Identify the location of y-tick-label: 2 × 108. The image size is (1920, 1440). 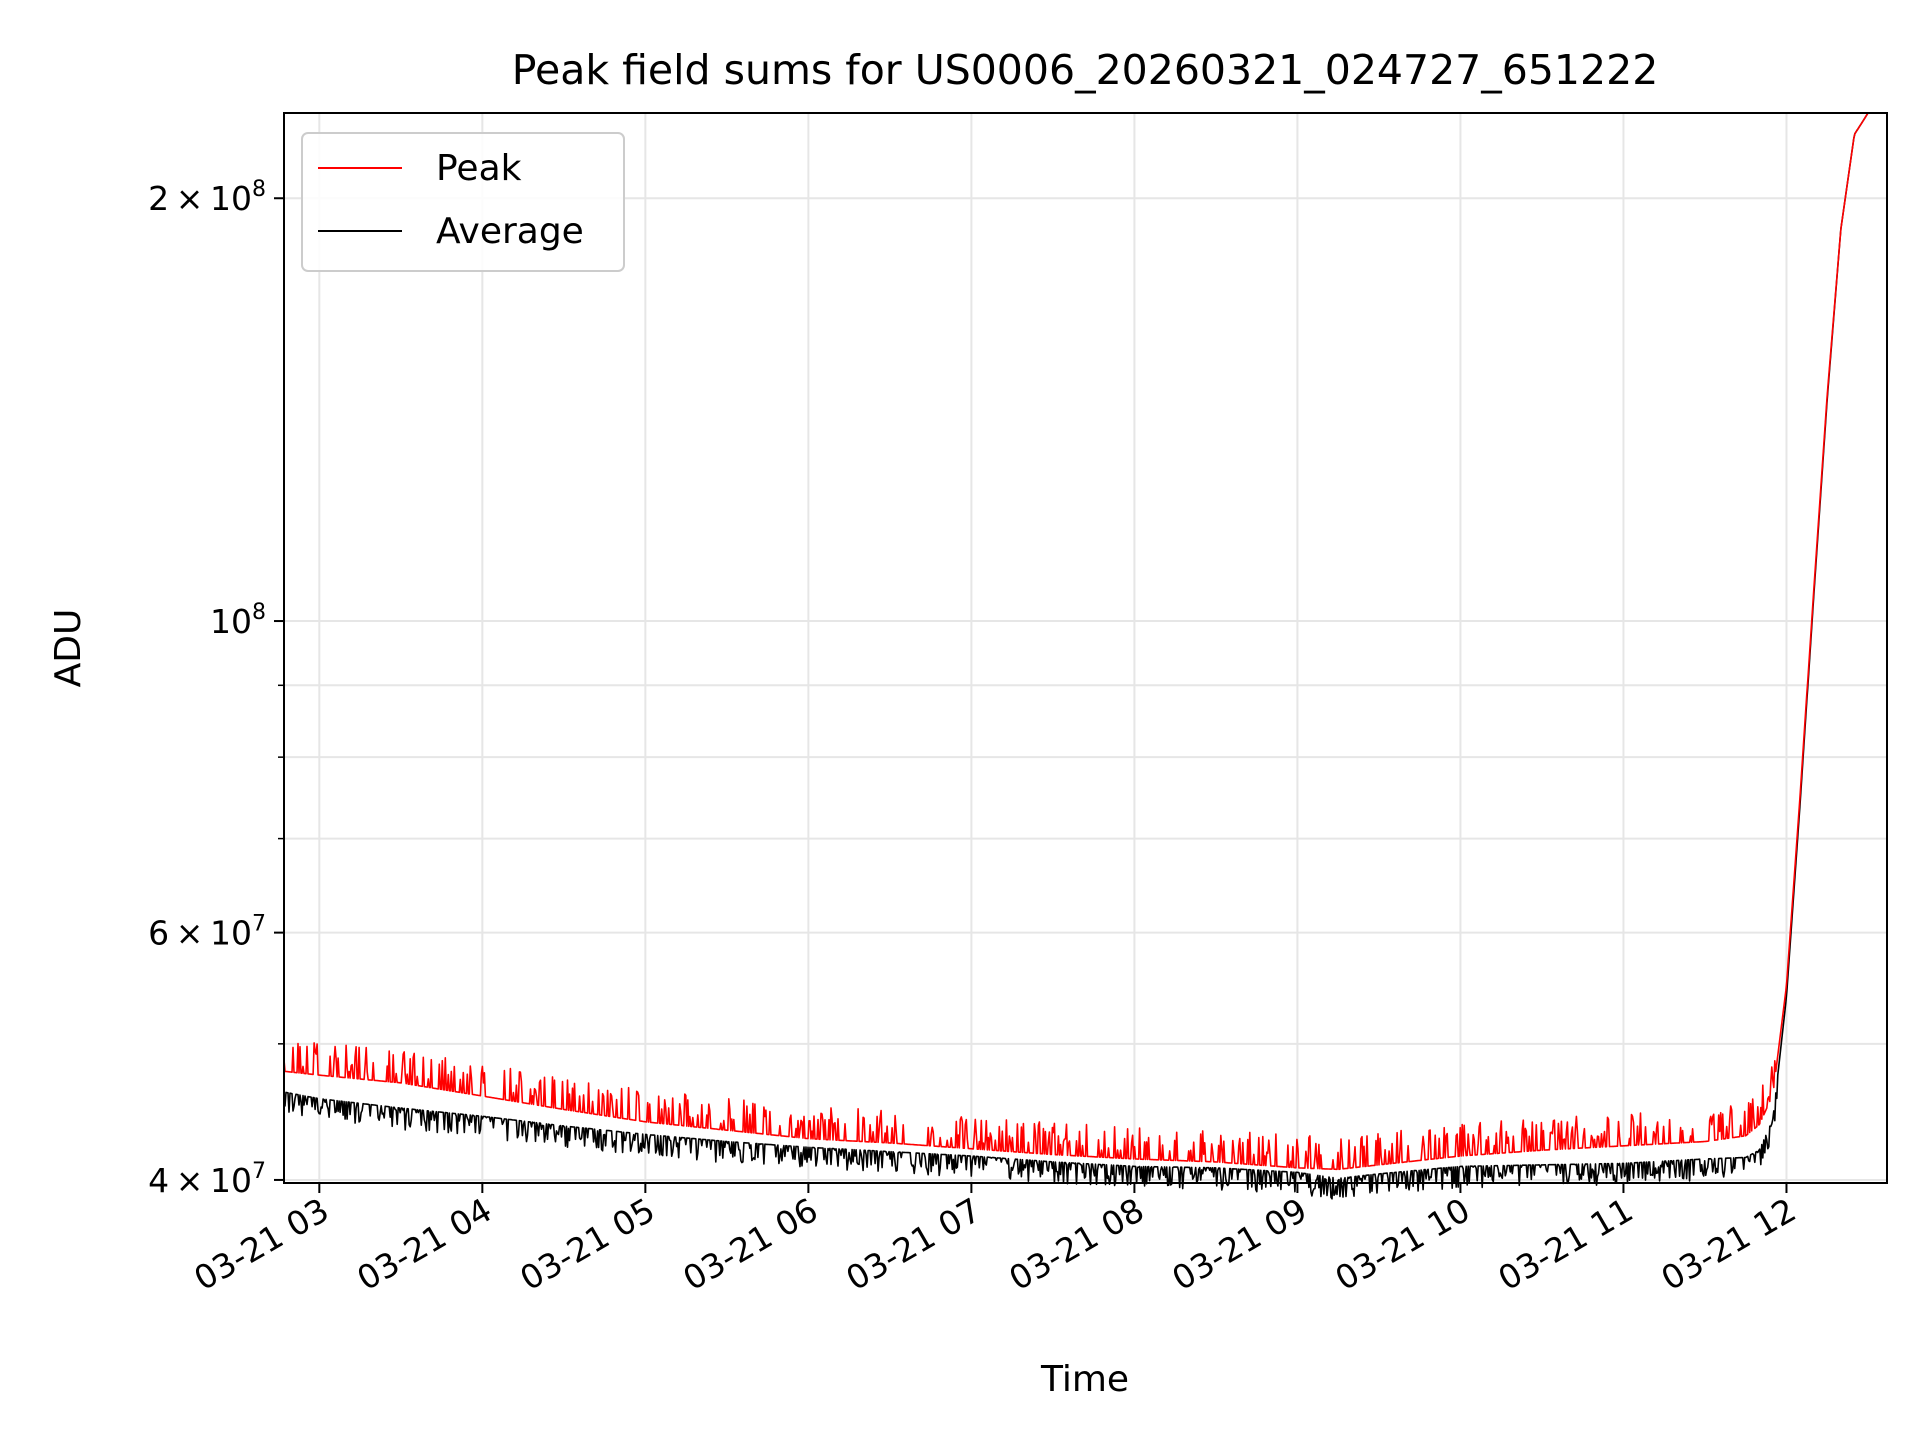
(207, 197).